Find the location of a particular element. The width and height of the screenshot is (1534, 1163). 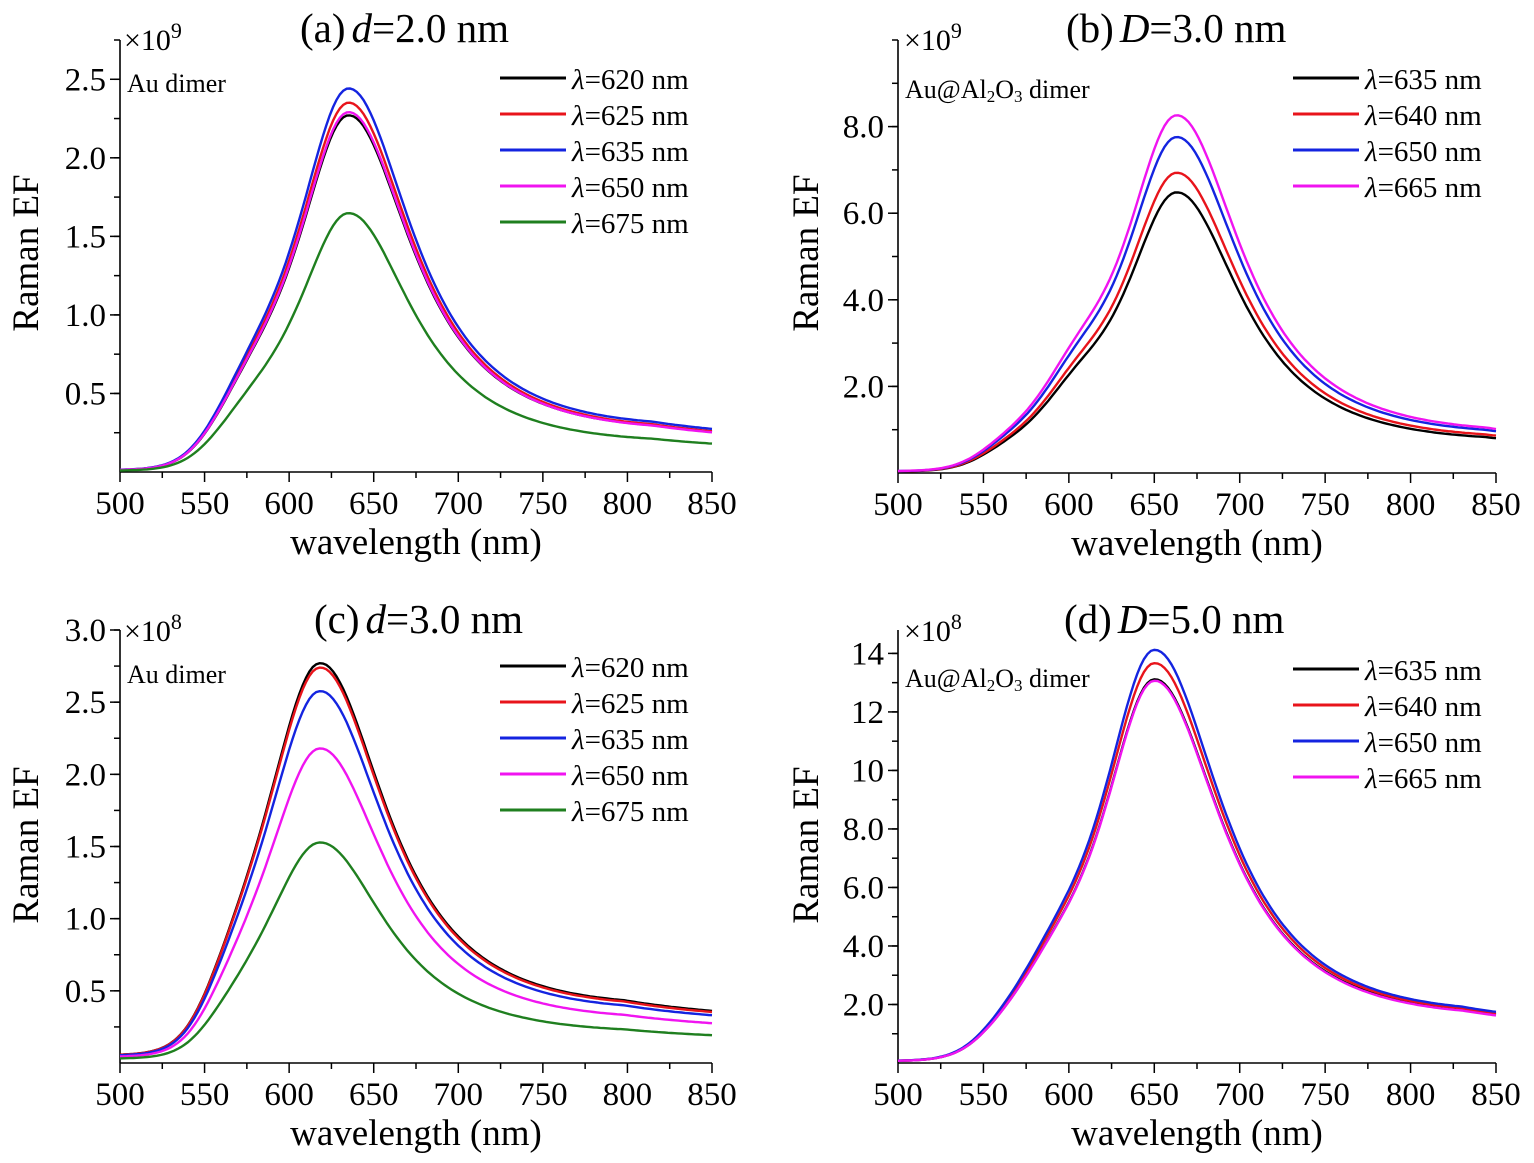

x-tick-label: 600 is located at coordinates (289, 504).